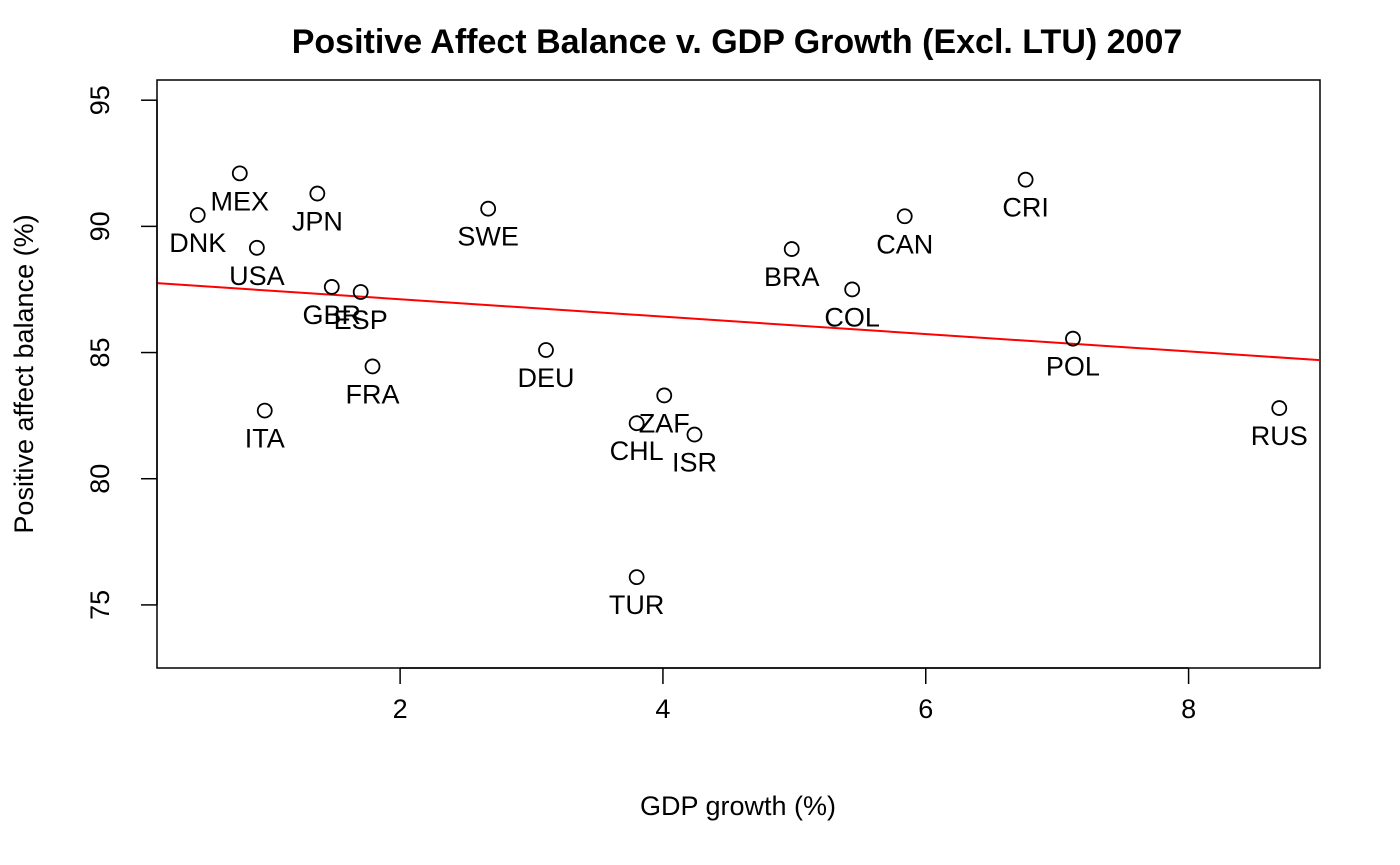 Image resolution: width=1400 pixels, height=865 pixels. What do you see at coordinates (545, 378) in the screenshot?
I see `point-label: DEU` at bounding box center [545, 378].